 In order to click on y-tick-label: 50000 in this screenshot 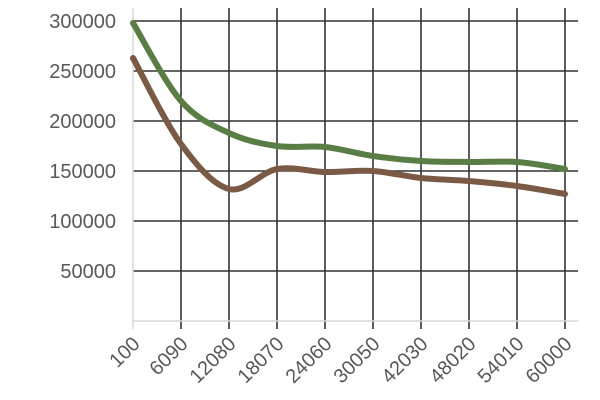, I will do `click(88, 272)`.